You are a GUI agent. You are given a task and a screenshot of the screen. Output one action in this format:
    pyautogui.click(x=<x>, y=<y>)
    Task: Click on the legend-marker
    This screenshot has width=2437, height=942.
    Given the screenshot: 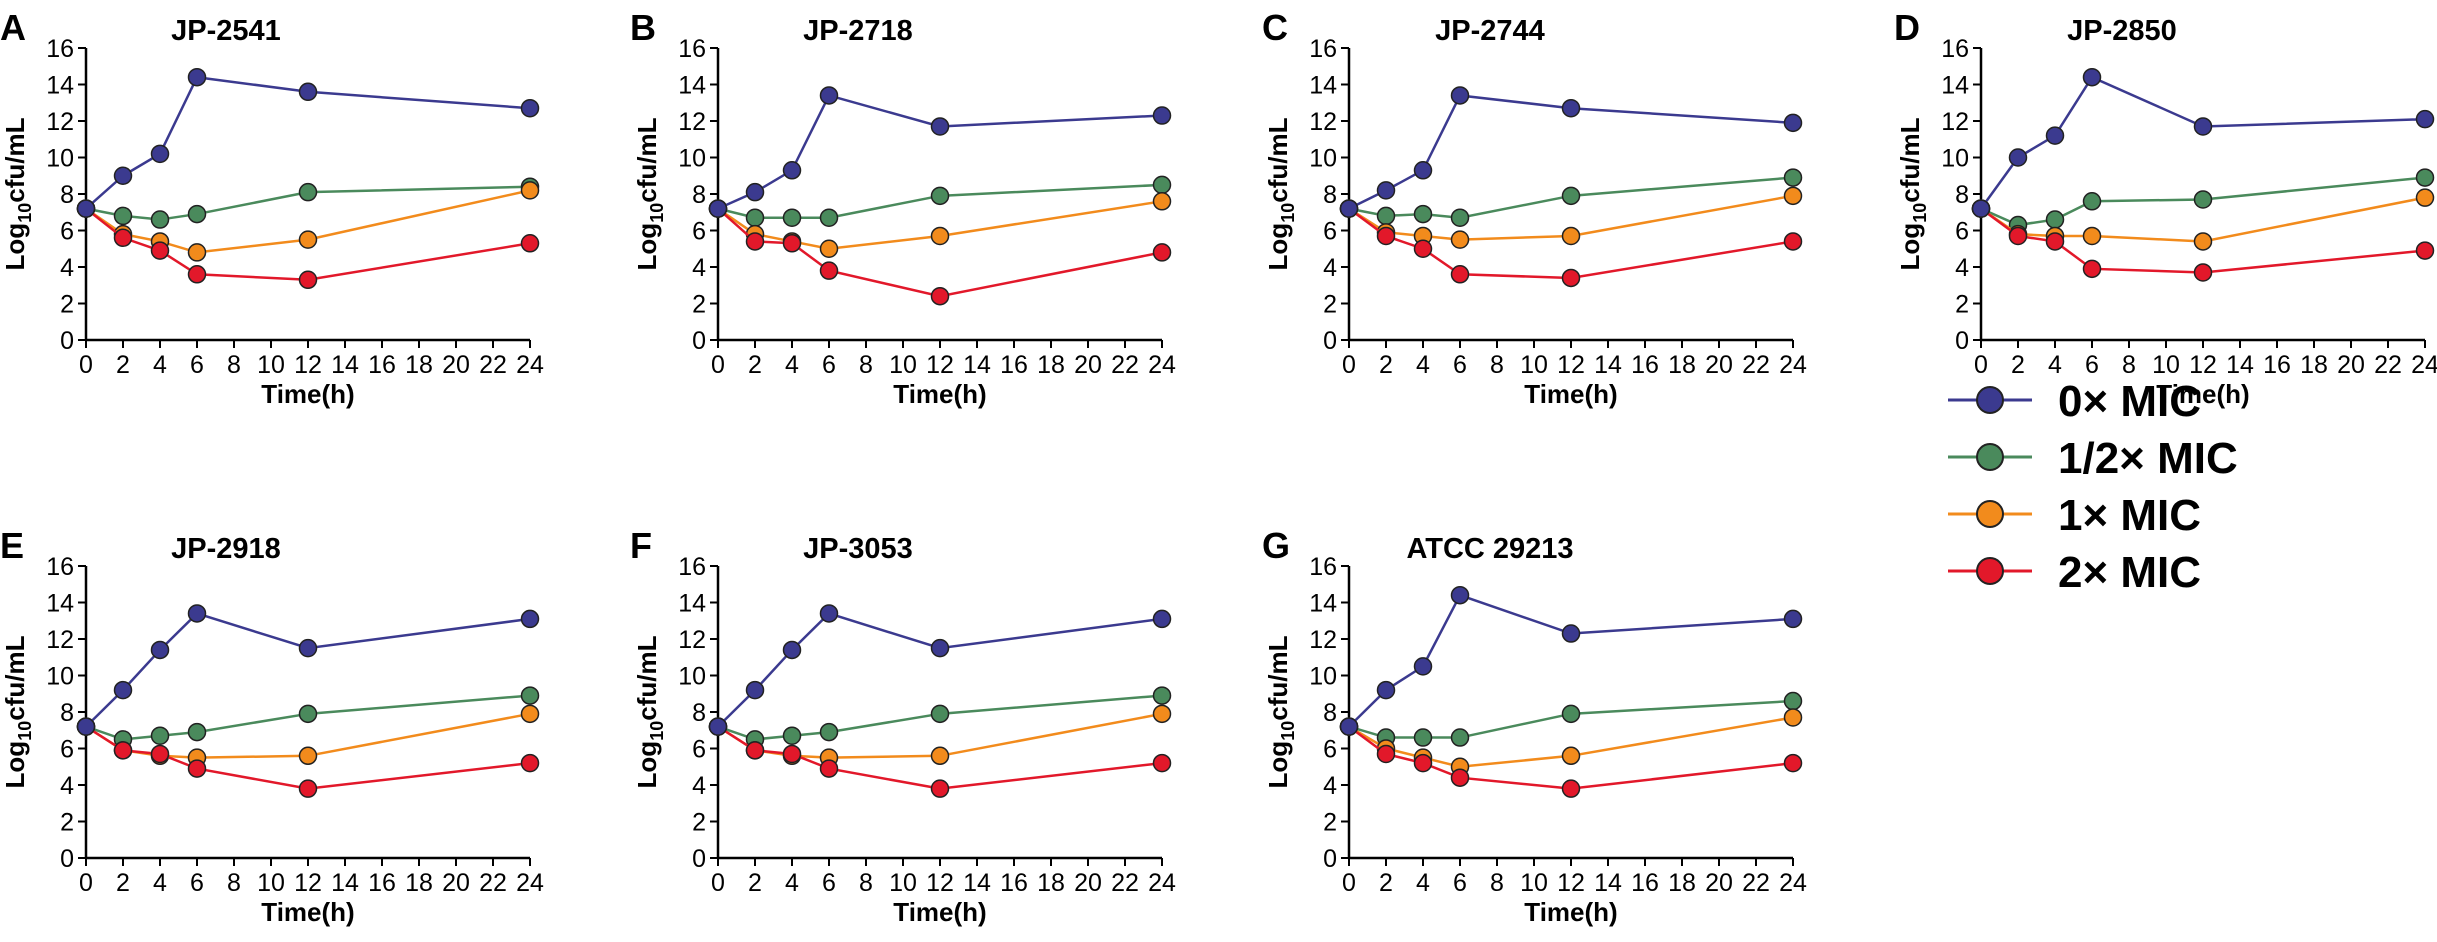 What is the action you would take?
    pyautogui.click(x=1990, y=400)
    